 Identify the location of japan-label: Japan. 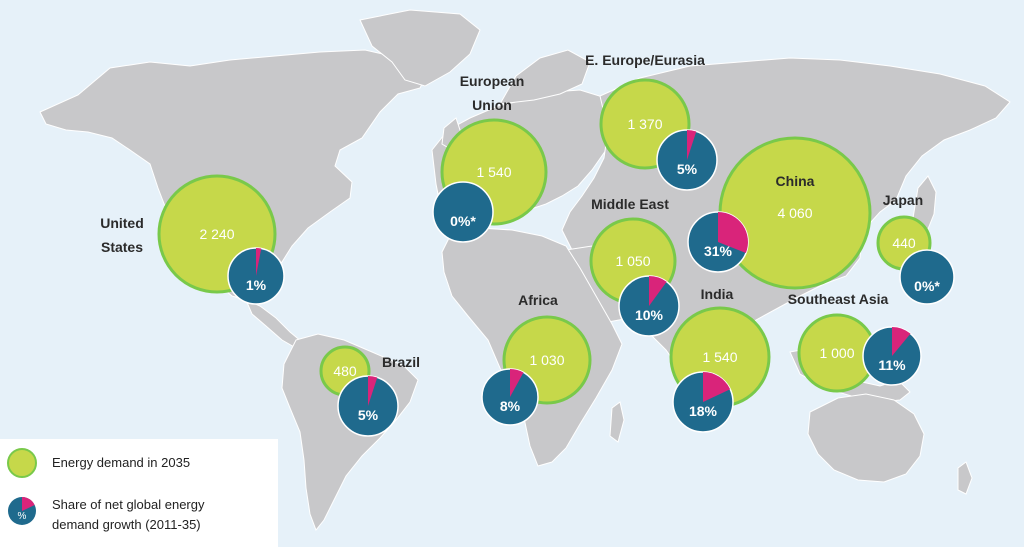
(903, 200).